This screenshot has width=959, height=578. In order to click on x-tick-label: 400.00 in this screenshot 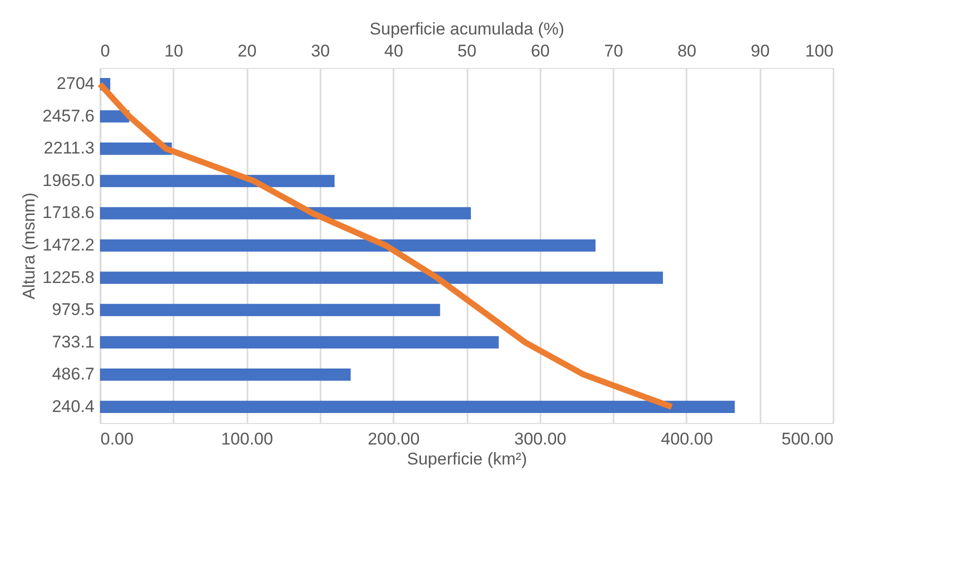, I will do `click(686, 439)`.